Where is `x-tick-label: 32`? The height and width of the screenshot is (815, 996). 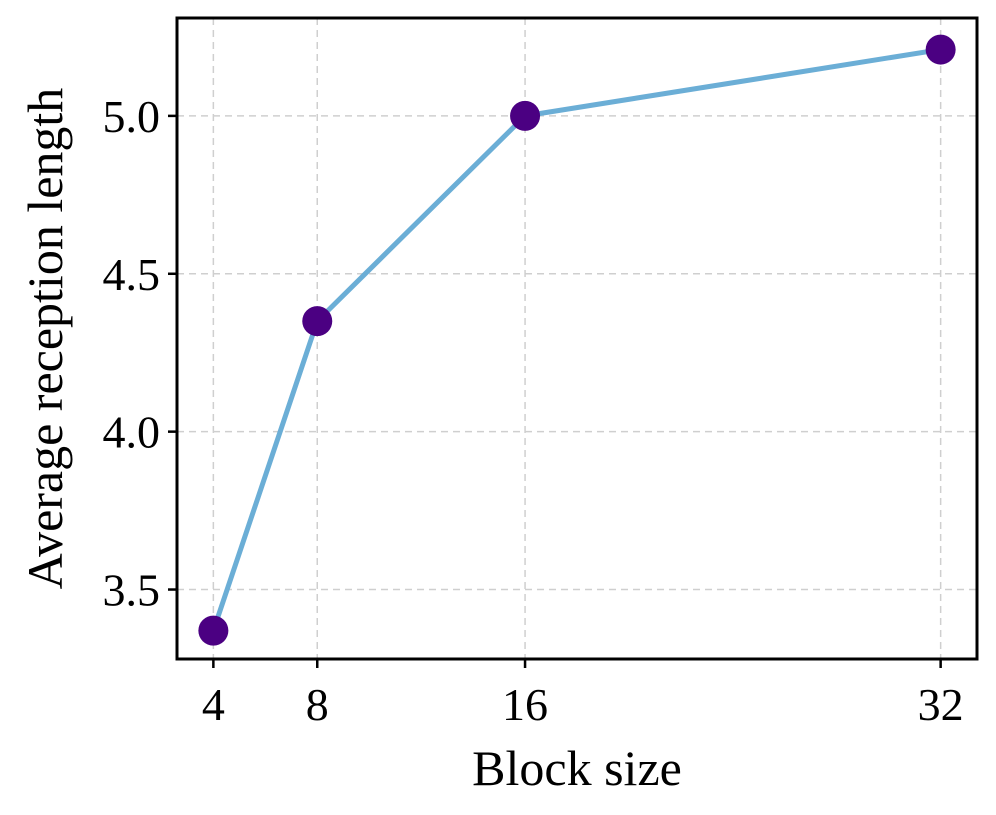
x-tick-label: 32 is located at coordinates (941, 704).